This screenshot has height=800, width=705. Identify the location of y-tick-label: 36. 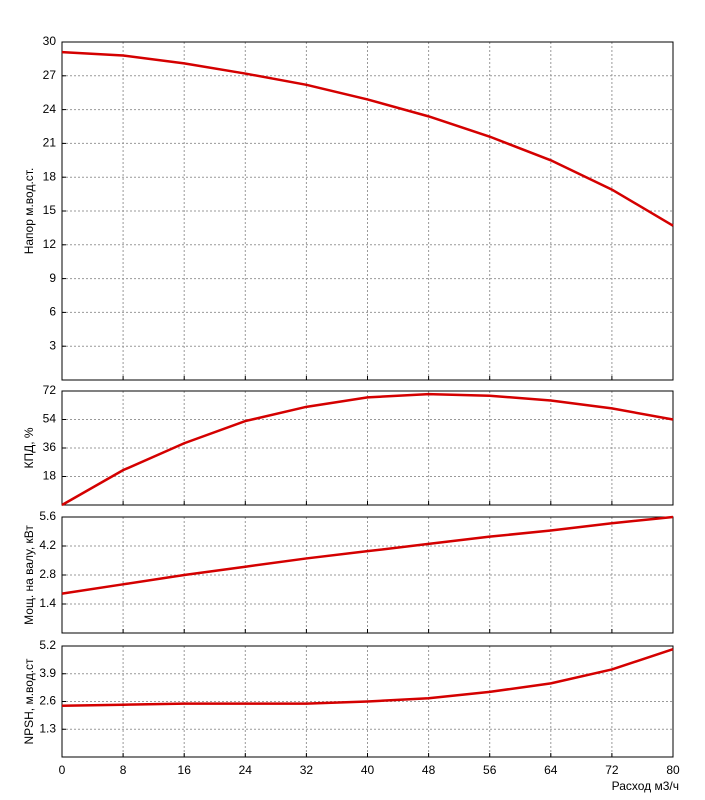
(50, 447).